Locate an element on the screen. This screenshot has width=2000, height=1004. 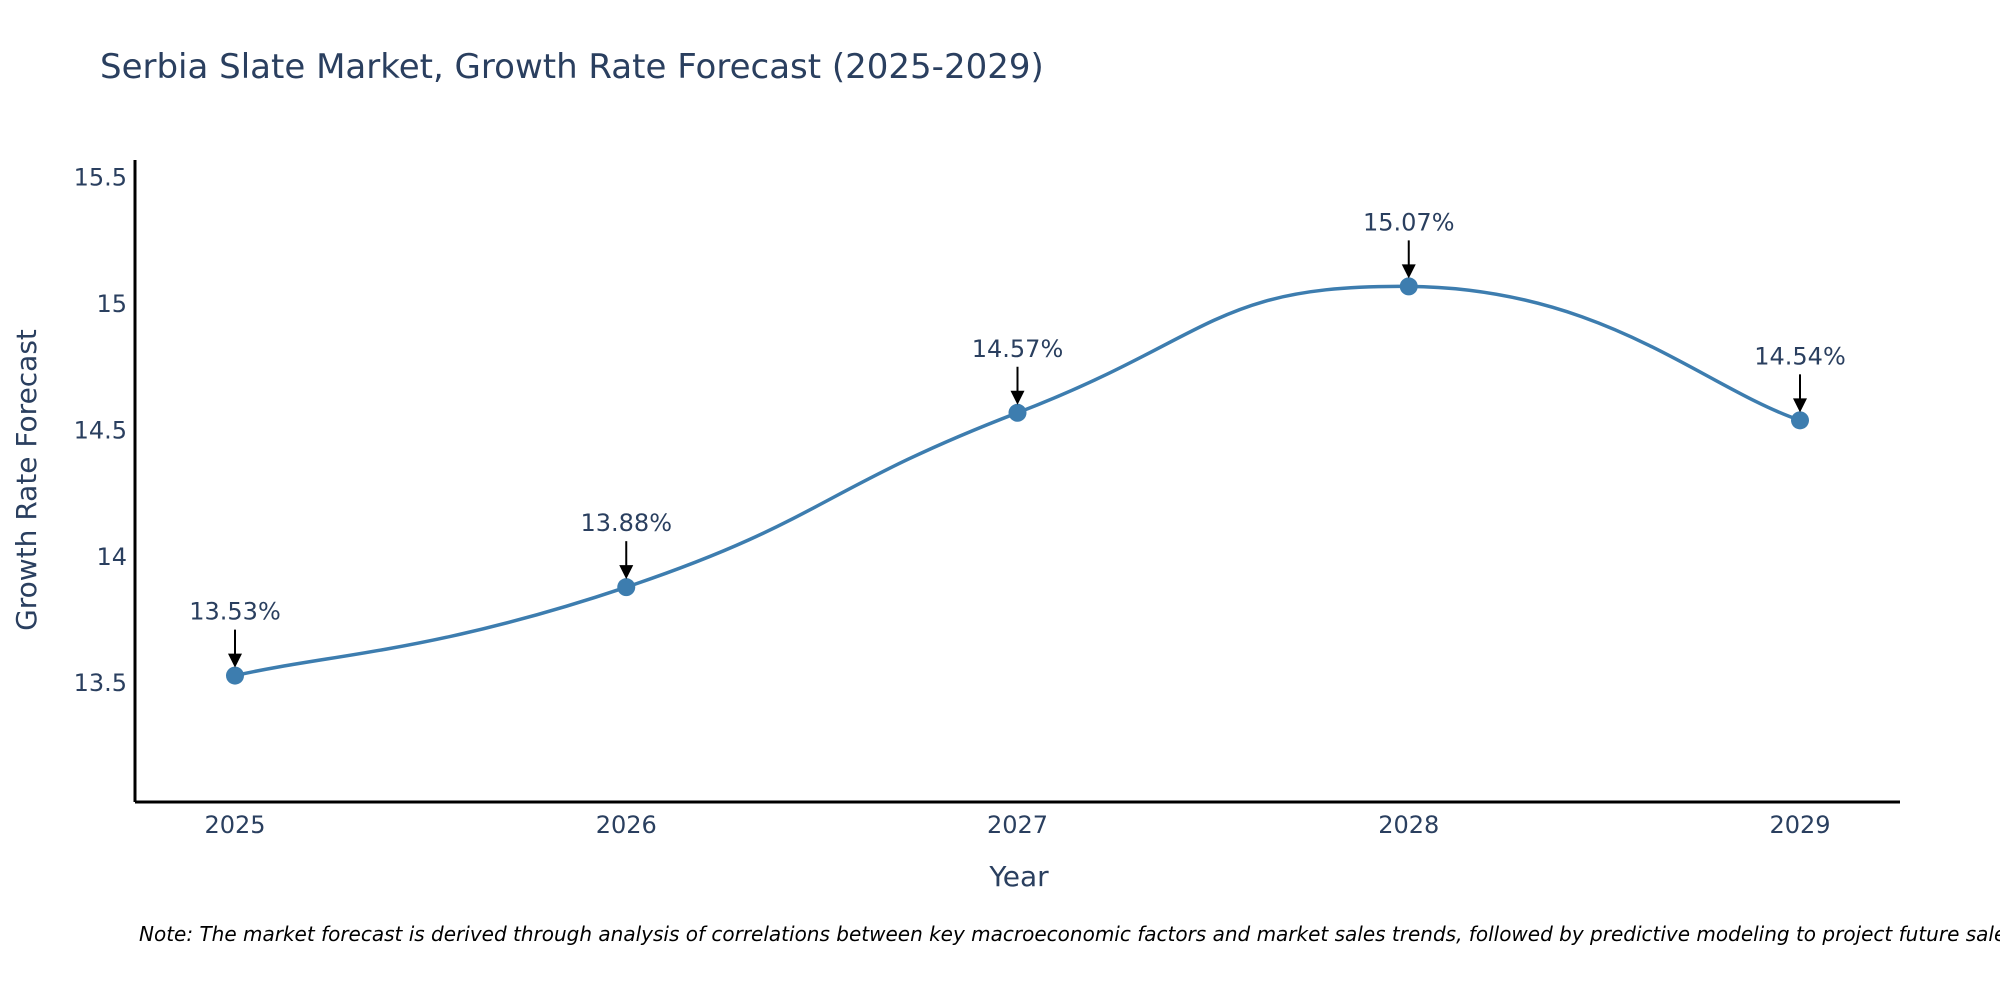
data-label: 15.07% is located at coordinates (1409, 222).